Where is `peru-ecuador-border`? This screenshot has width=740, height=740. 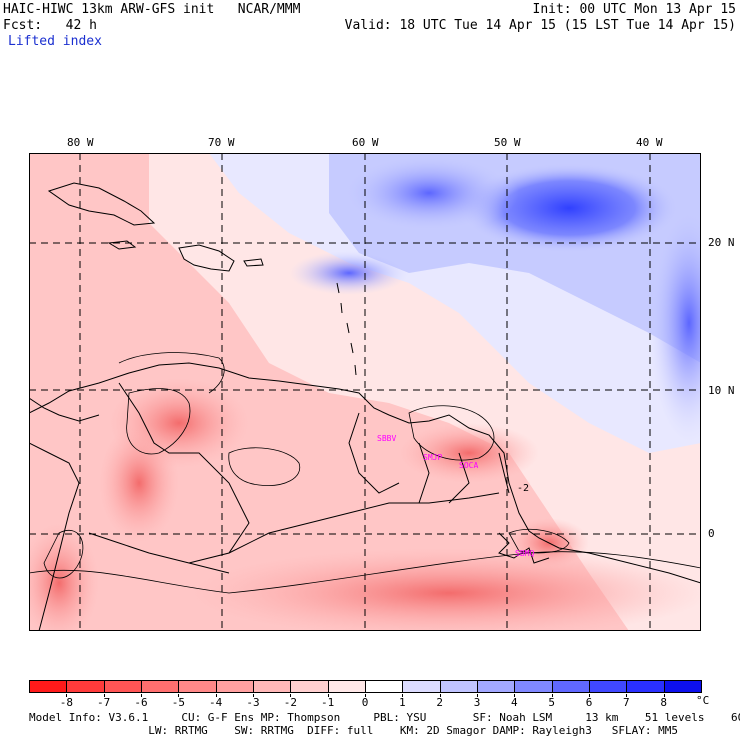 peru-ecuador-border is located at coordinates (159, 553).